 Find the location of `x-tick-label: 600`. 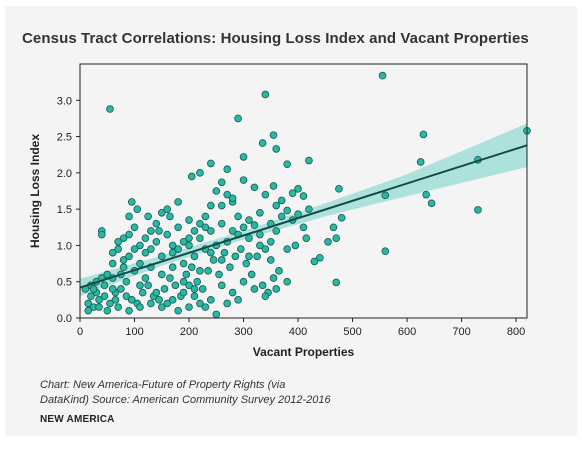

x-tick-label: 600 is located at coordinates (407, 332).